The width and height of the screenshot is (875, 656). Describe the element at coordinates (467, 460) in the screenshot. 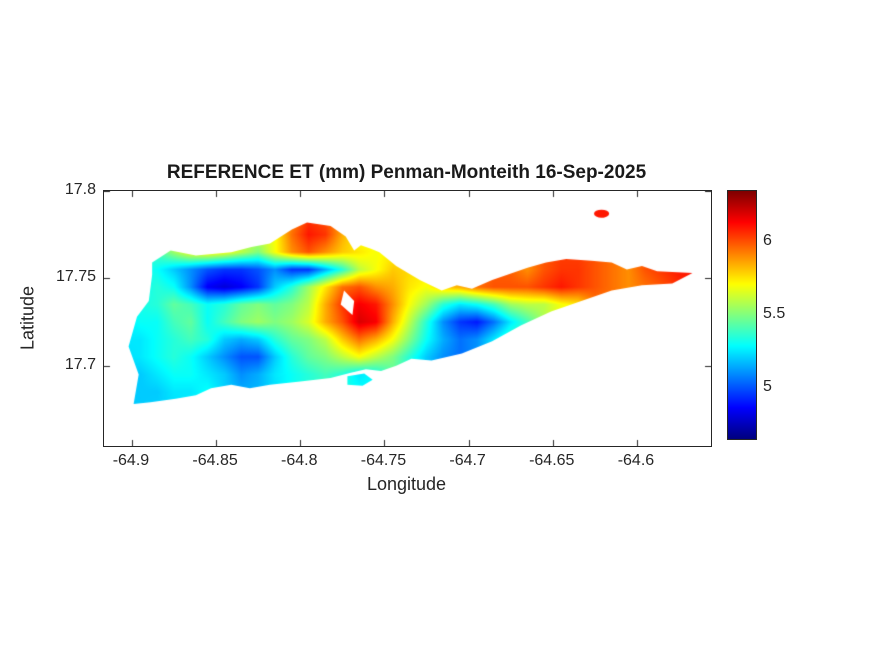

I see `x-tick-label: -64.7` at that location.